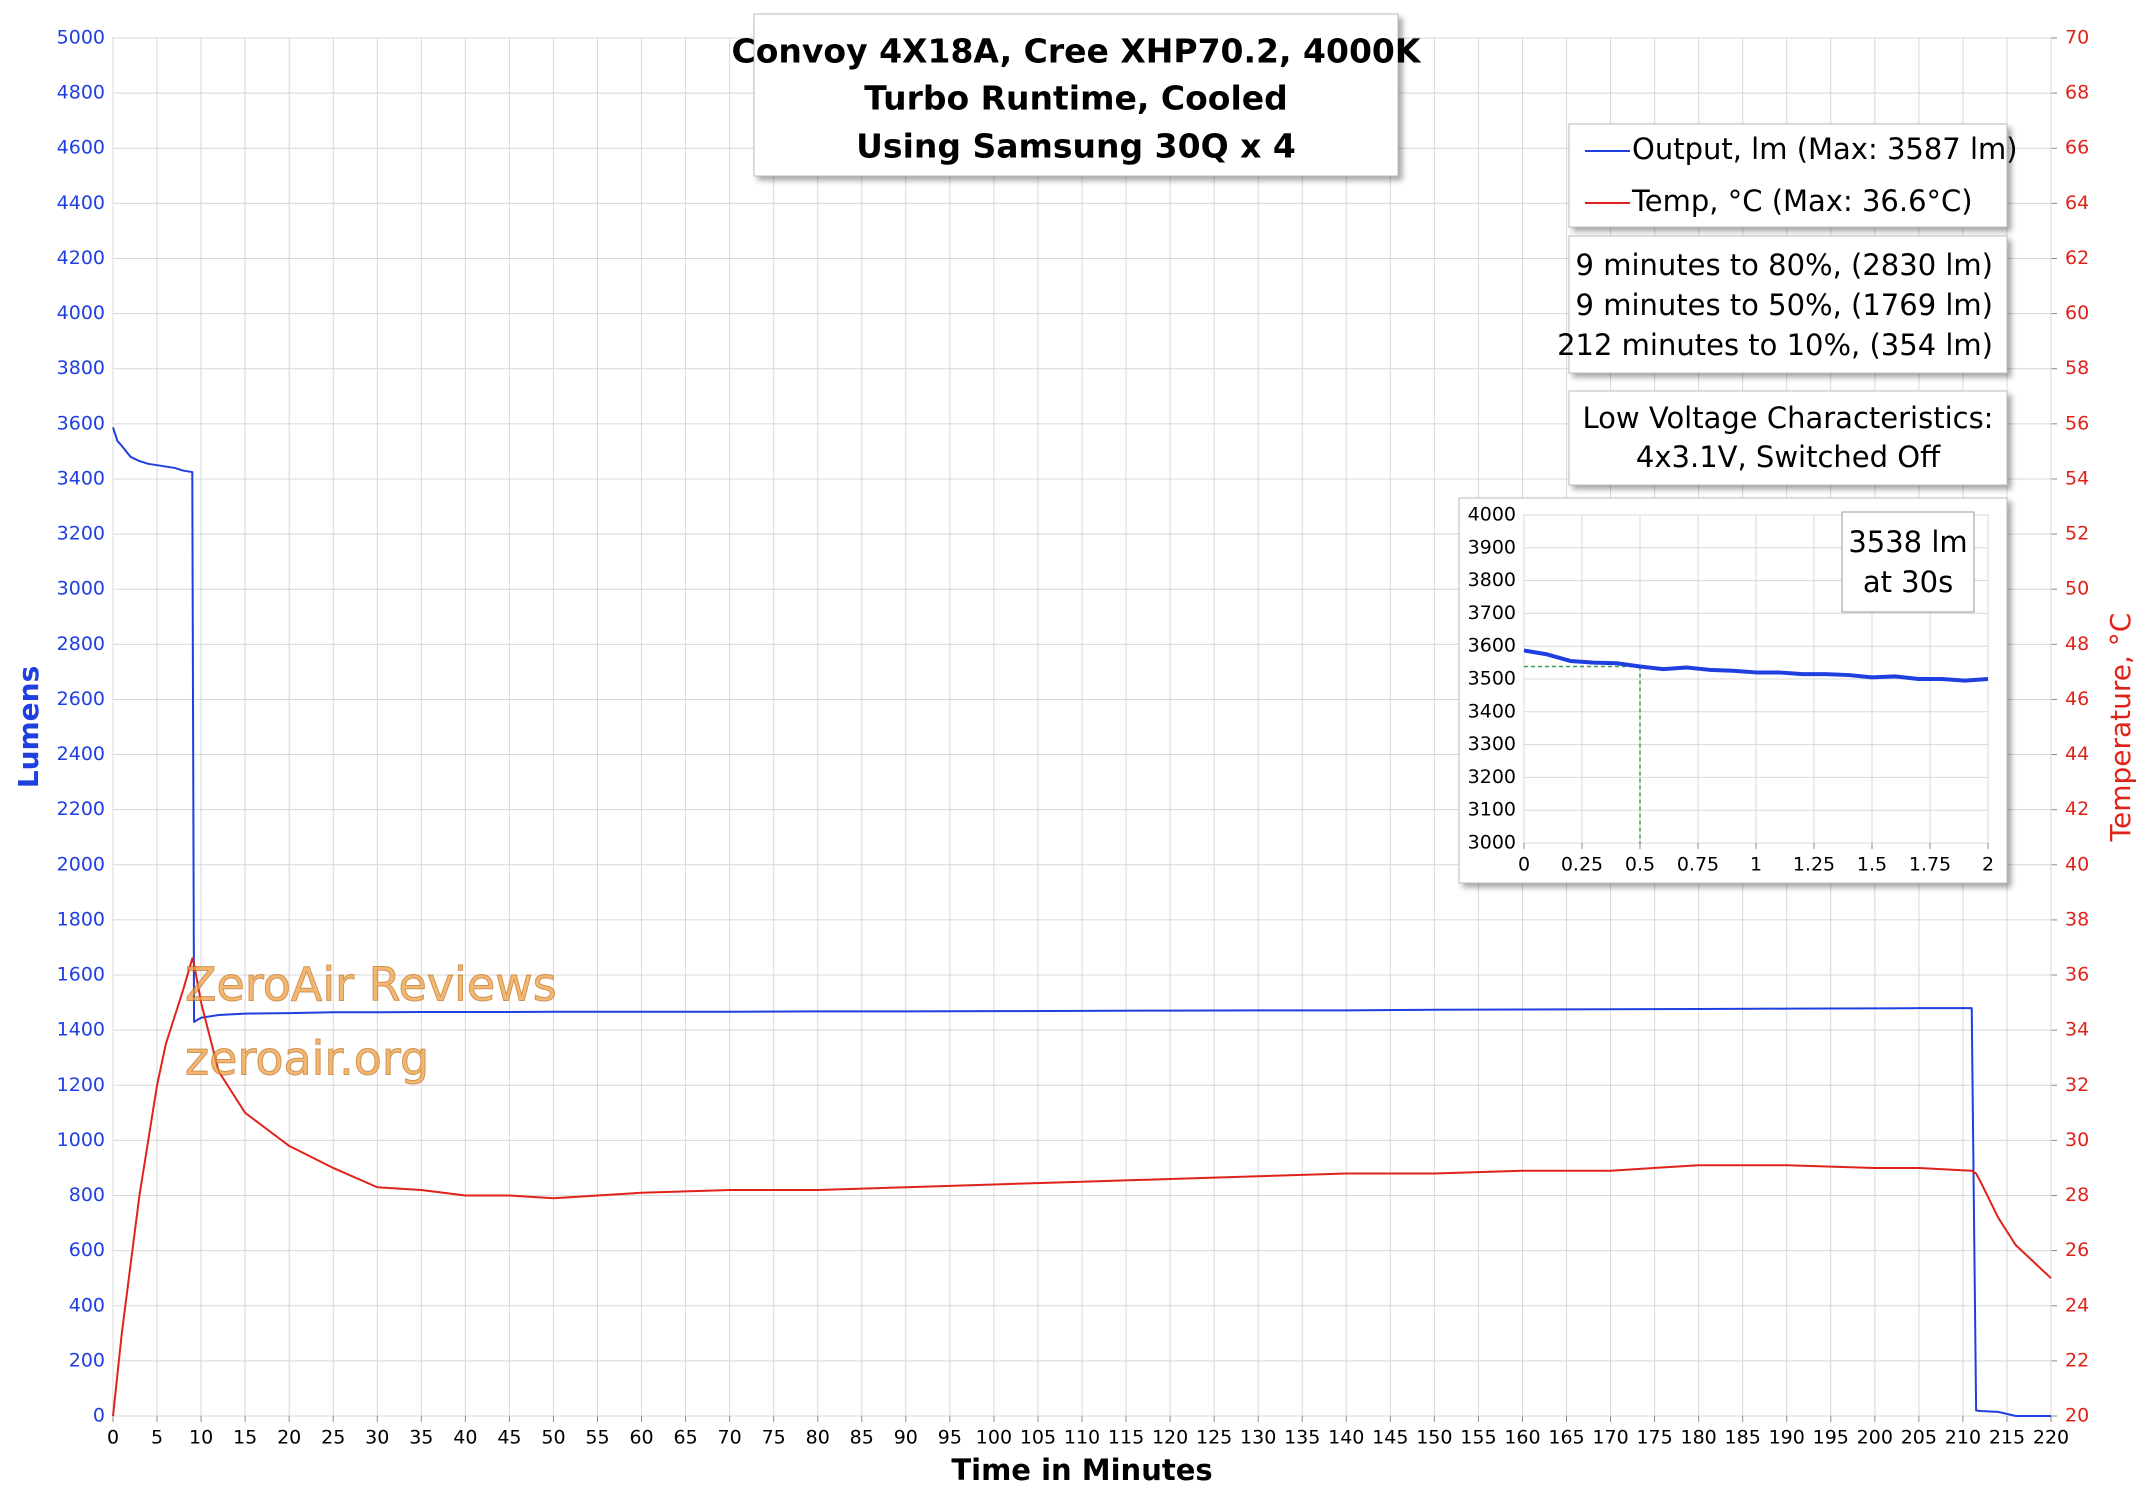  What do you see at coordinates (87, 1360) in the screenshot?
I see `y-tick-label: 200` at bounding box center [87, 1360].